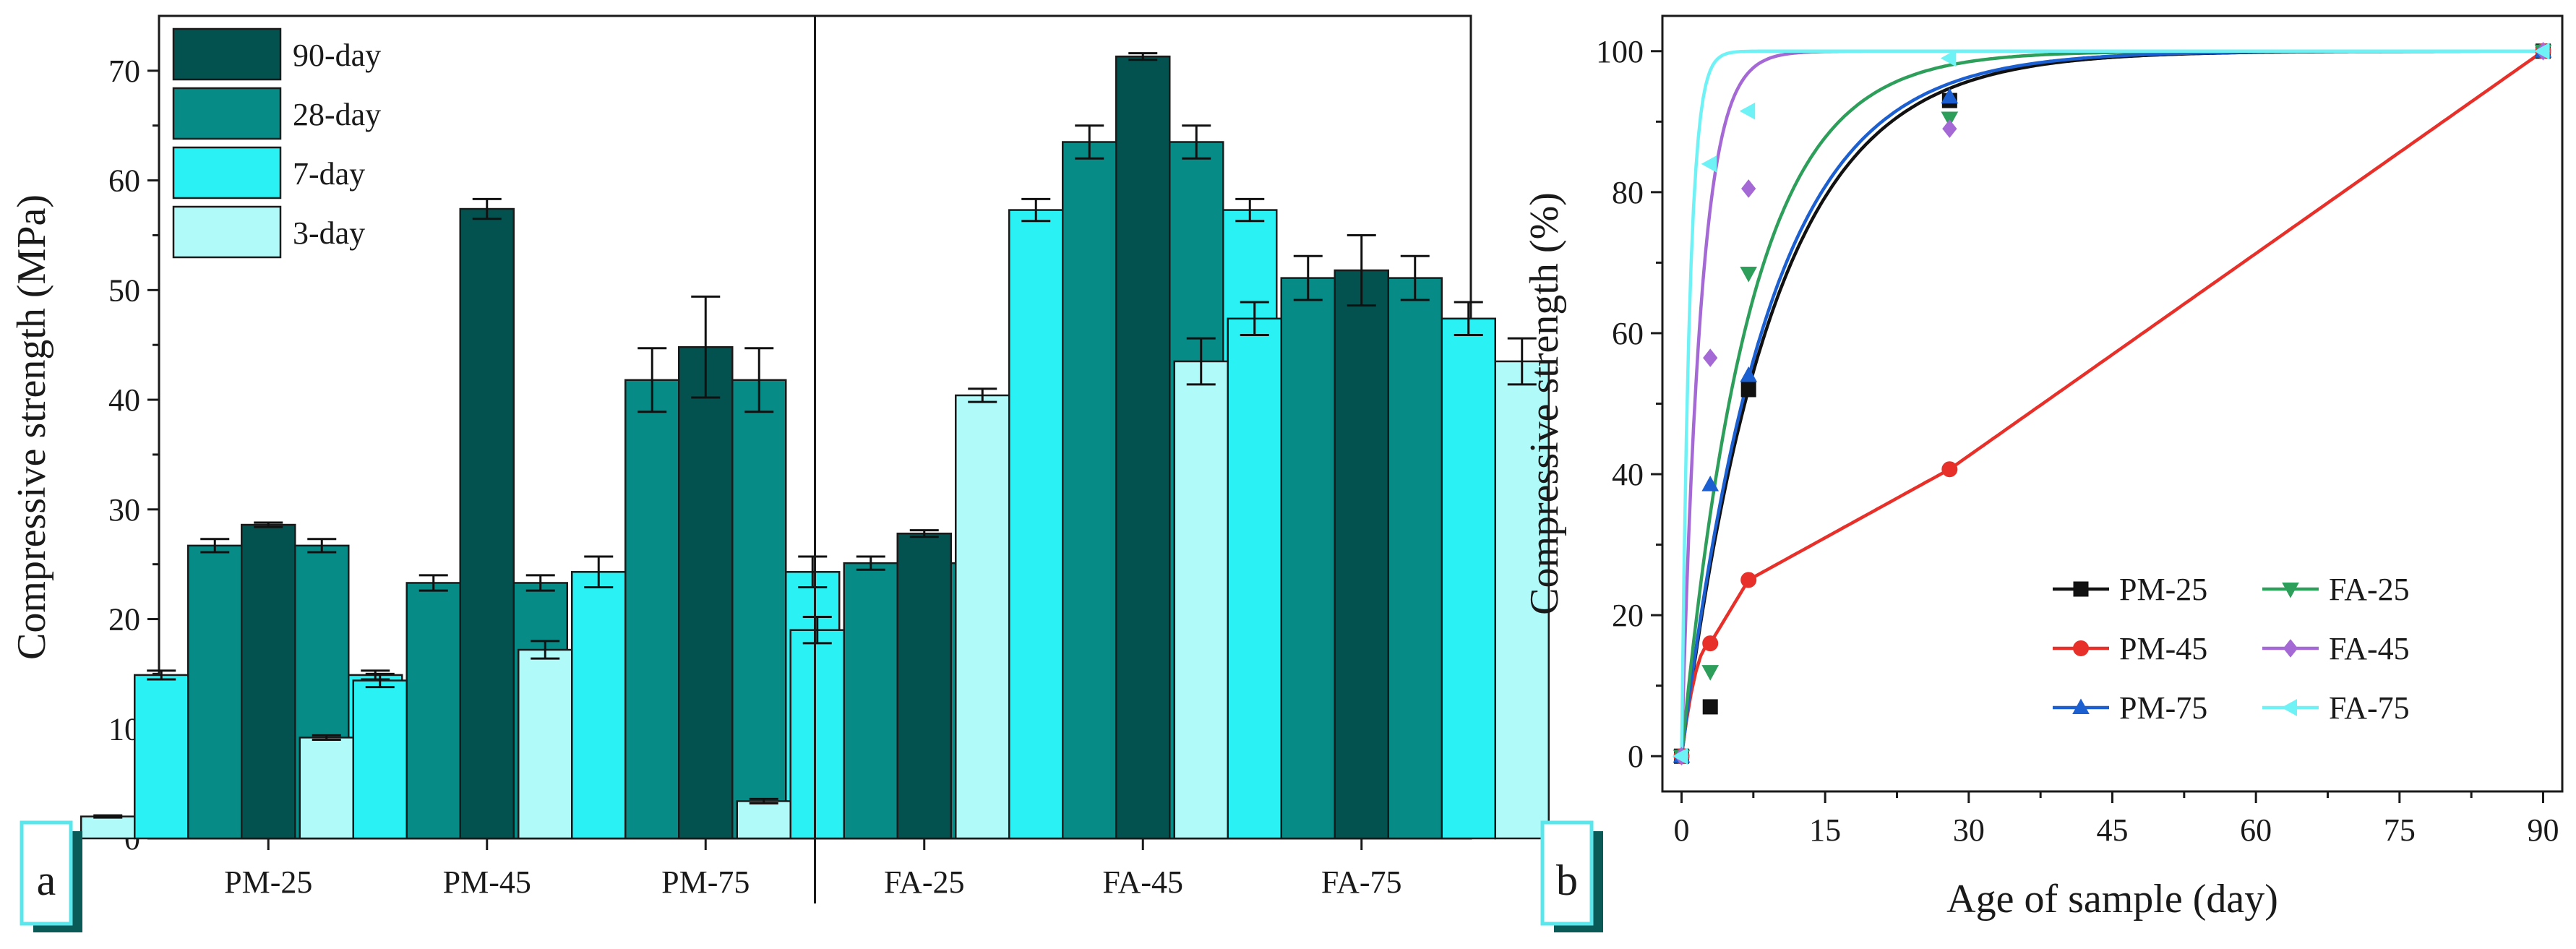  Describe the element at coordinates (2163, 589) in the screenshot. I see `legend-label: PM-25` at that location.